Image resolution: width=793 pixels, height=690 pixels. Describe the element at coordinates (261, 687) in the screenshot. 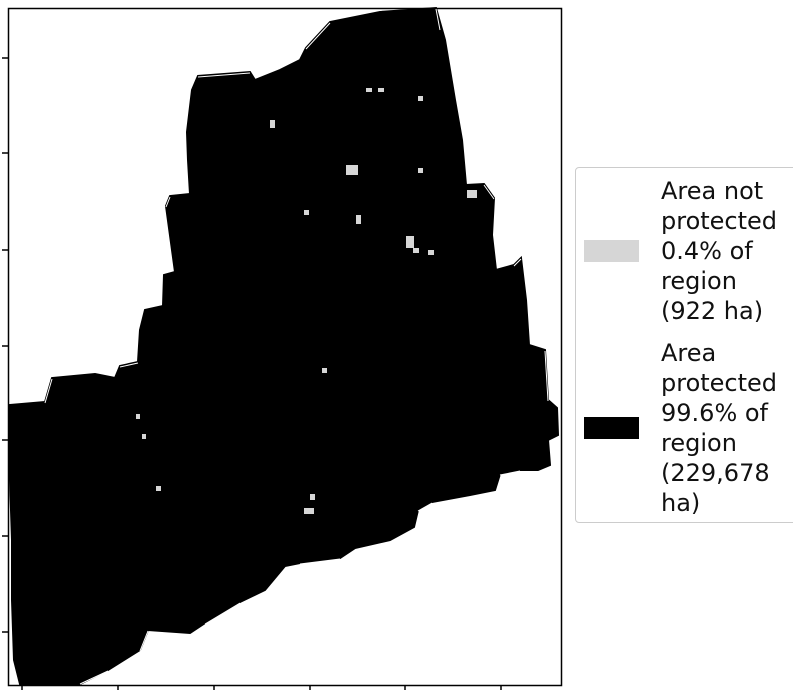

I see `x-axis-ticks` at that location.